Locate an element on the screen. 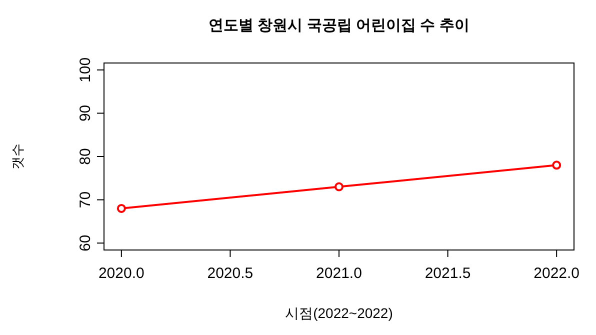  y-tick-label: 60 is located at coordinates (85, 243).